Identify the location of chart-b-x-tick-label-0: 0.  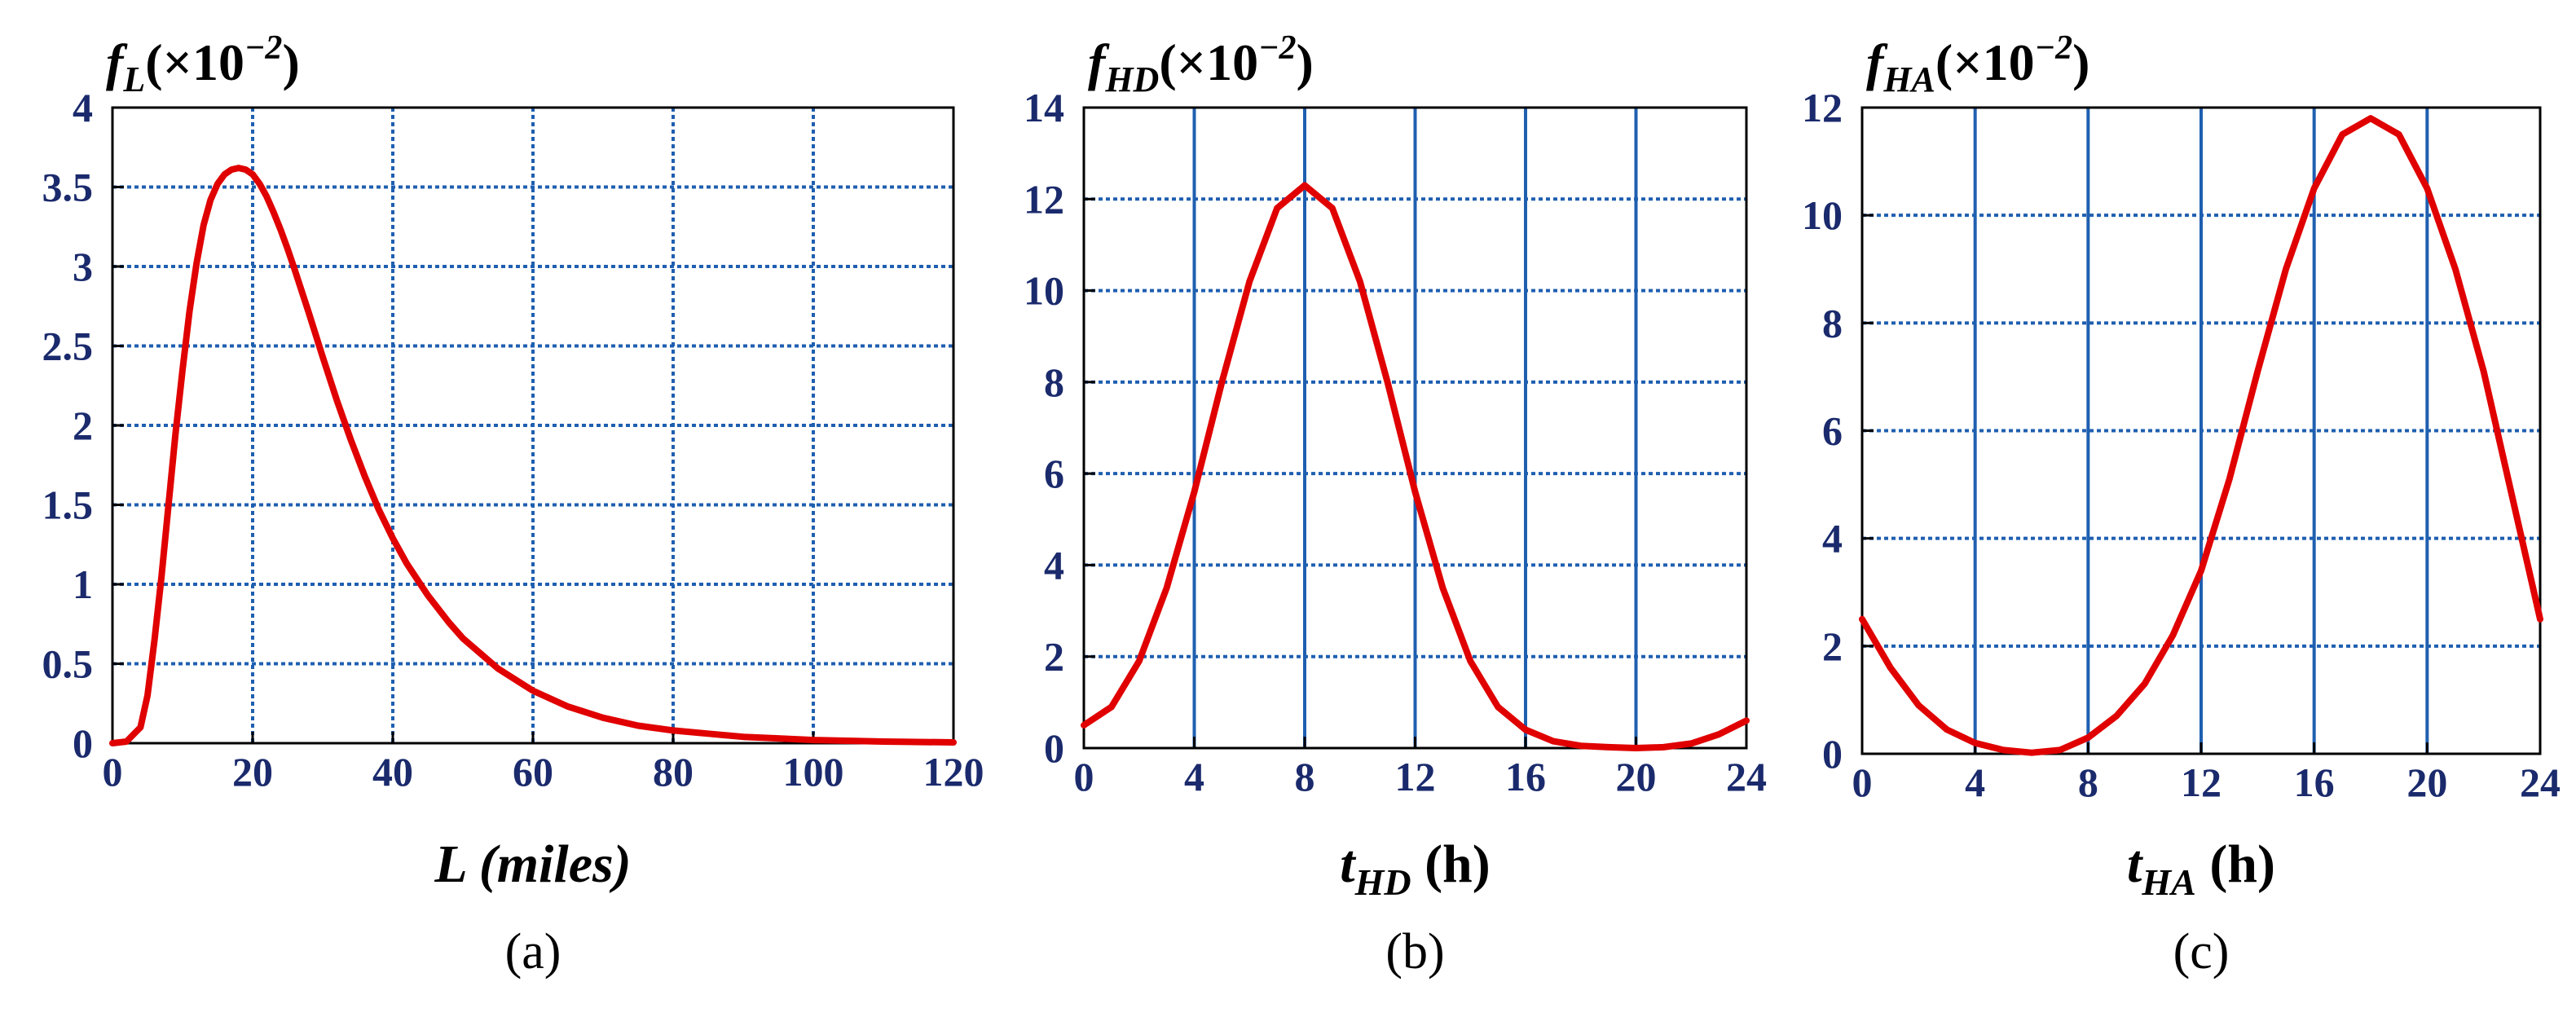
(1084, 776).